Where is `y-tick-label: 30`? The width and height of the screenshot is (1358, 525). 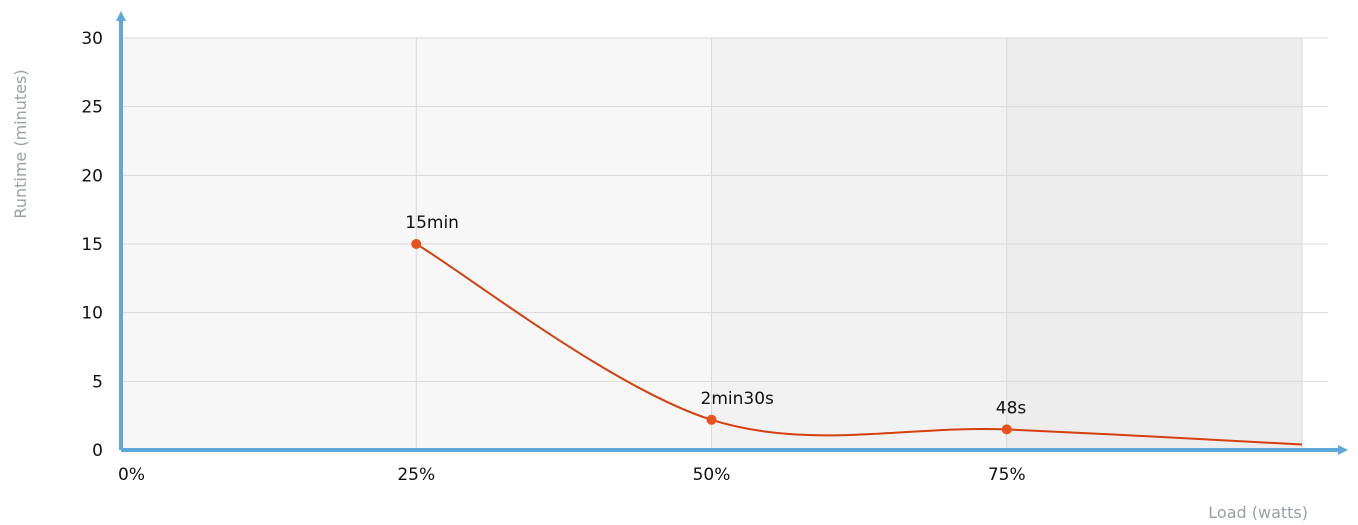
y-tick-label: 30 is located at coordinates (92, 39).